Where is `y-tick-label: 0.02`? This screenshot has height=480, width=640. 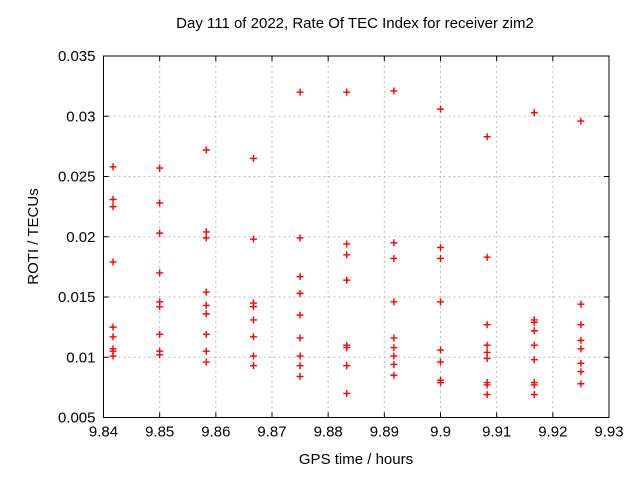
y-tick-label: 0.02 is located at coordinates (80, 237).